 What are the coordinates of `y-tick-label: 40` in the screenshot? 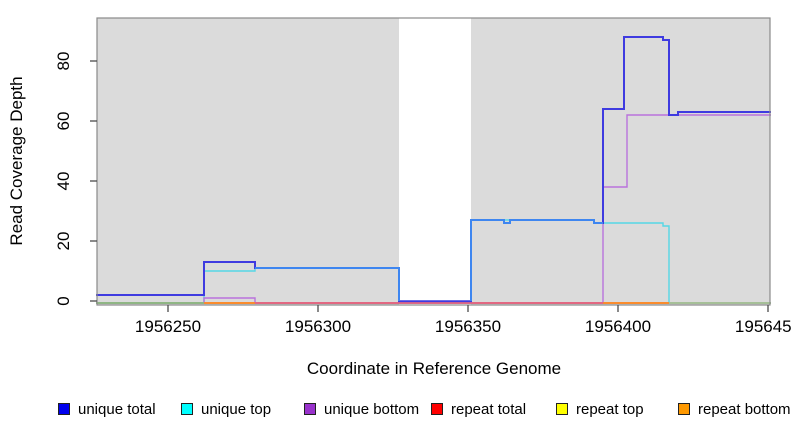 It's located at (63, 181).